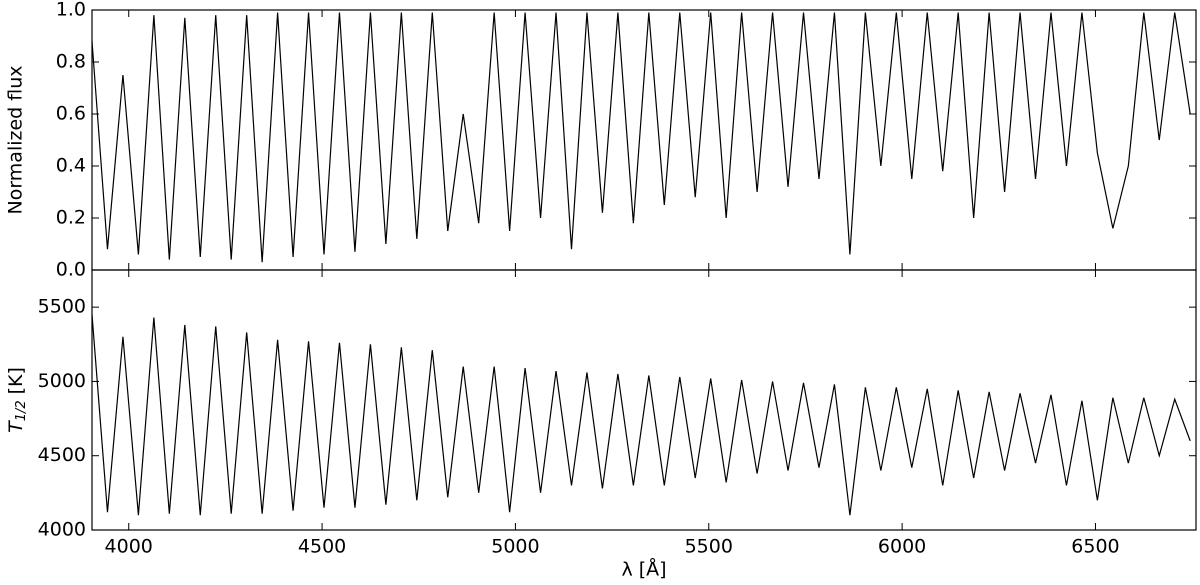 This screenshot has width=1200, height=585. Describe the element at coordinates (71, 166) in the screenshot. I see `y-tick-label: 0.4` at that location.